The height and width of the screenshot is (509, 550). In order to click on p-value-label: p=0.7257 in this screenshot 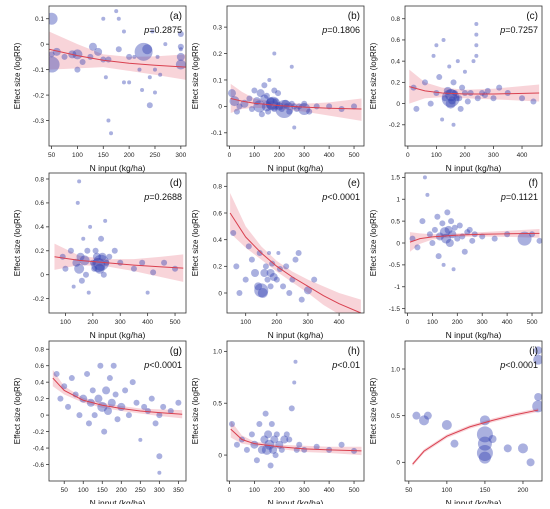, I will do `click(518, 30)`.